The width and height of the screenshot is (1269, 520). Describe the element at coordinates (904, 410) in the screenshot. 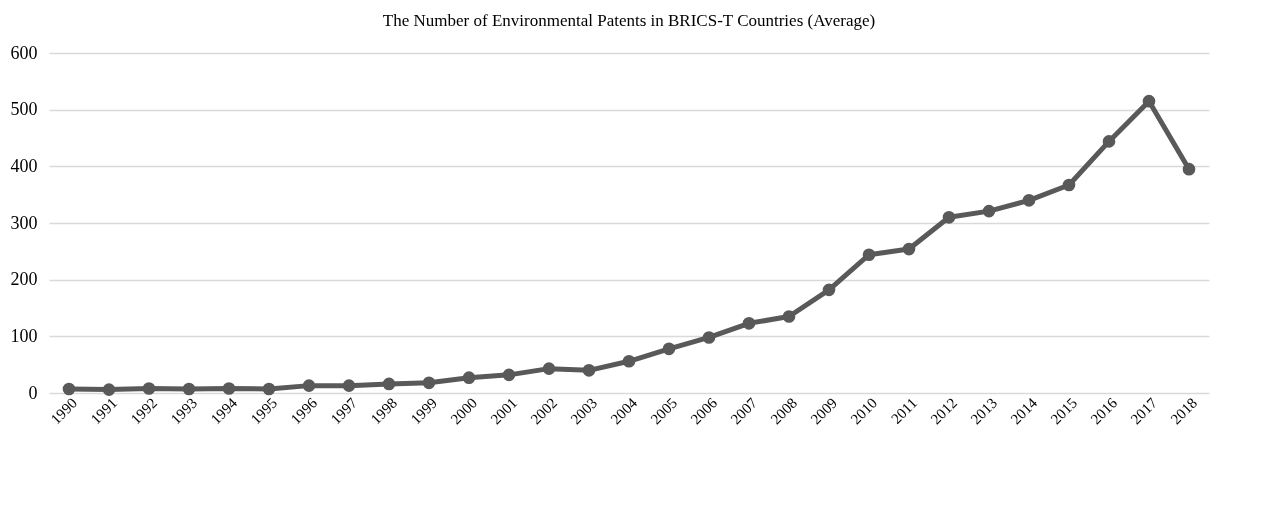

I see `x-tick-label: 2011` at that location.